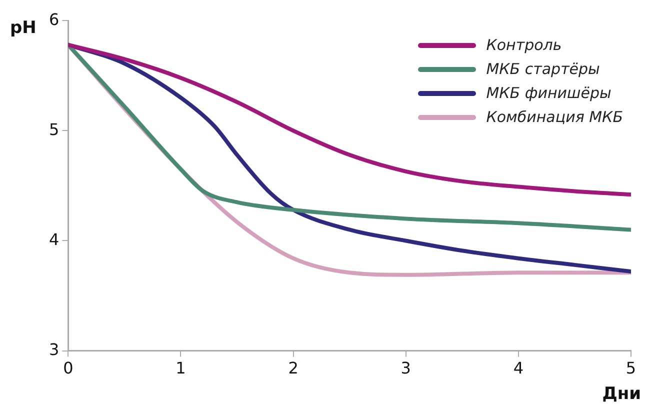  What do you see at coordinates (23, 28) in the screenshot?
I see `y-axis-title: pH` at bounding box center [23, 28].